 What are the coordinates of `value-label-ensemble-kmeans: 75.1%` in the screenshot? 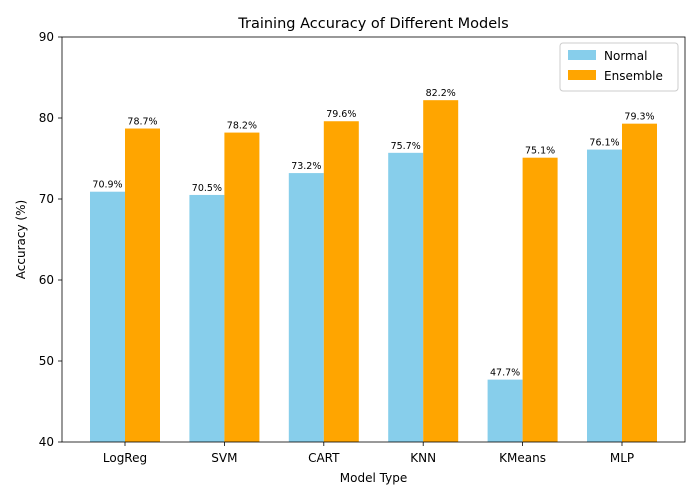 It's located at (540, 151).